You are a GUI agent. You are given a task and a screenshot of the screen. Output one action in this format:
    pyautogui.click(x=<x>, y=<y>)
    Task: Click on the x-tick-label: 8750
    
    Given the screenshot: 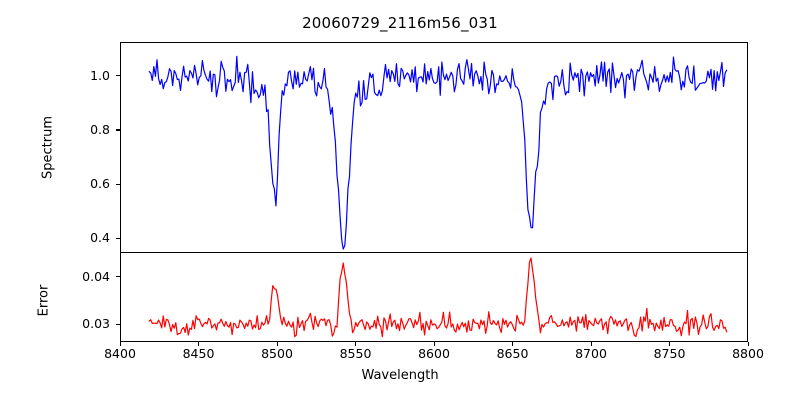 What is the action you would take?
    pyautogui.click(x=669, y=353)
    